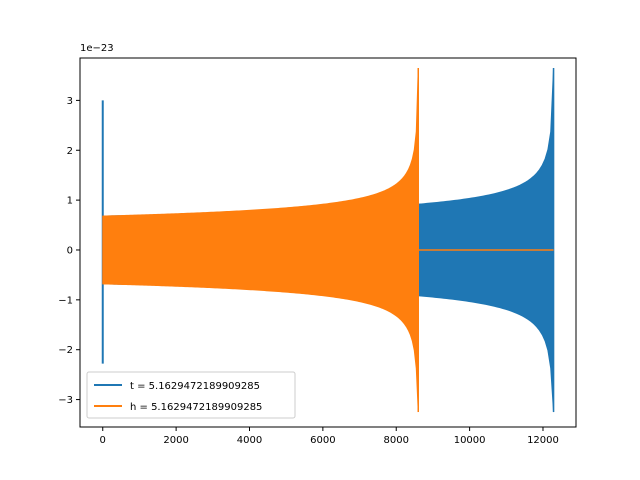 The width and height of the screenshot is (640, 480). What do you see at coordinates (196, 407) in the screenshot?
I see `legend-label-h: h = 5.1629472189909285` at bounding box center [196, 407].